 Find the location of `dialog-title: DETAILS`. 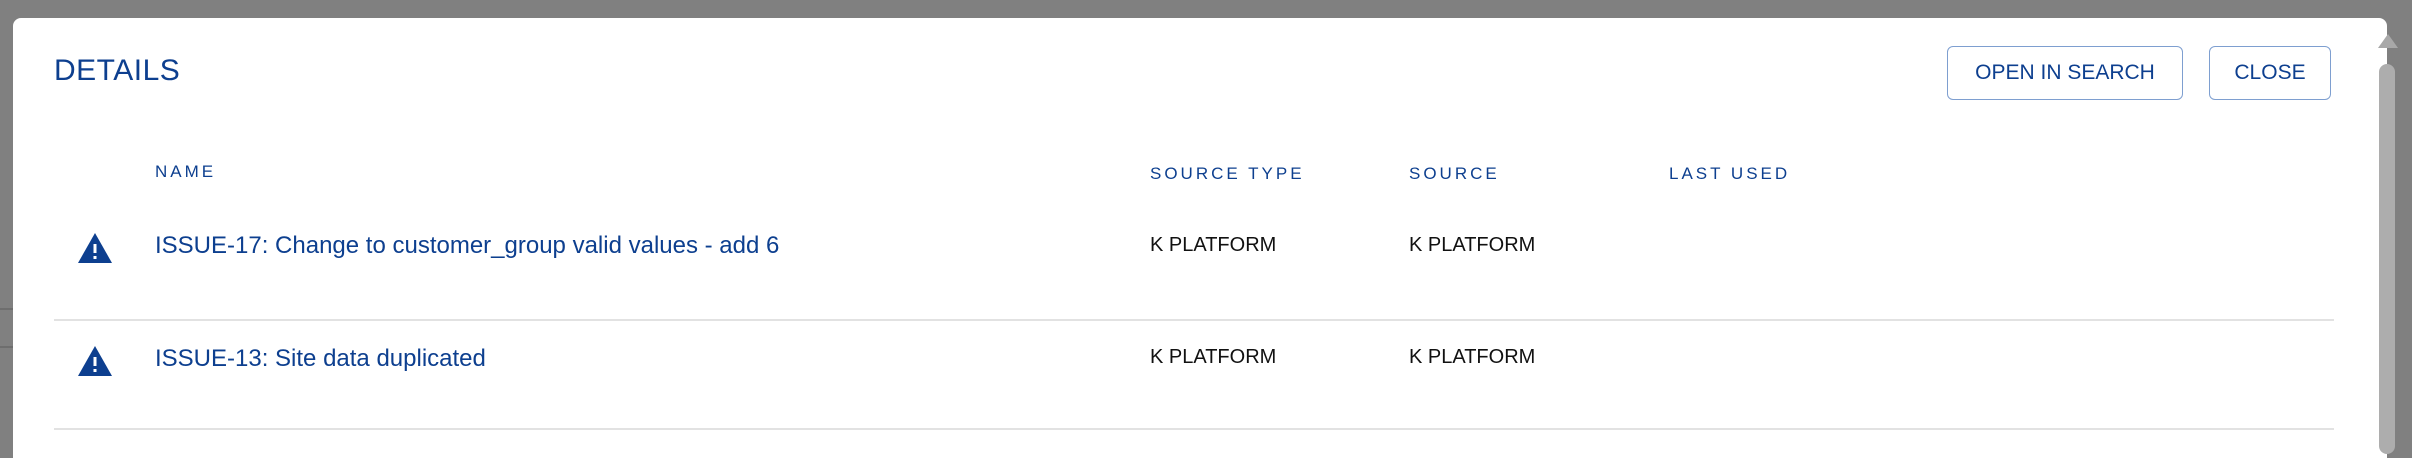

dialog-title: DETAILS is located at coordinates (117, 70).